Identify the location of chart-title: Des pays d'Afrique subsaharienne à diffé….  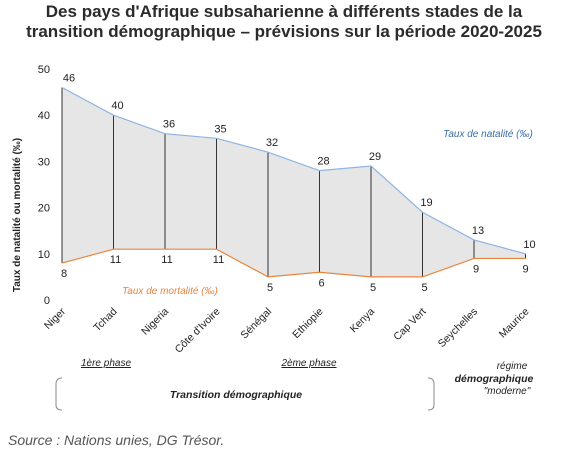
(284, 22).